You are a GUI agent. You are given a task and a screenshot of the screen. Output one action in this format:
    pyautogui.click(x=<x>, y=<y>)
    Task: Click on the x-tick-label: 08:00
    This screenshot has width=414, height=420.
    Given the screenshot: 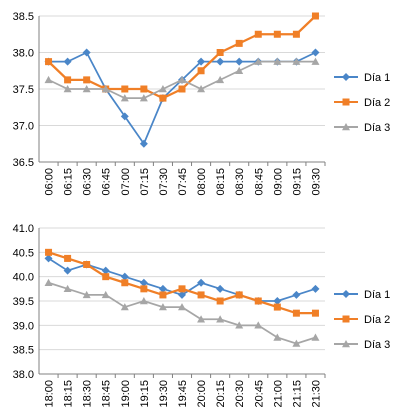 What is the action you would take?
    pyautogui.click(x=202, y=182)
    